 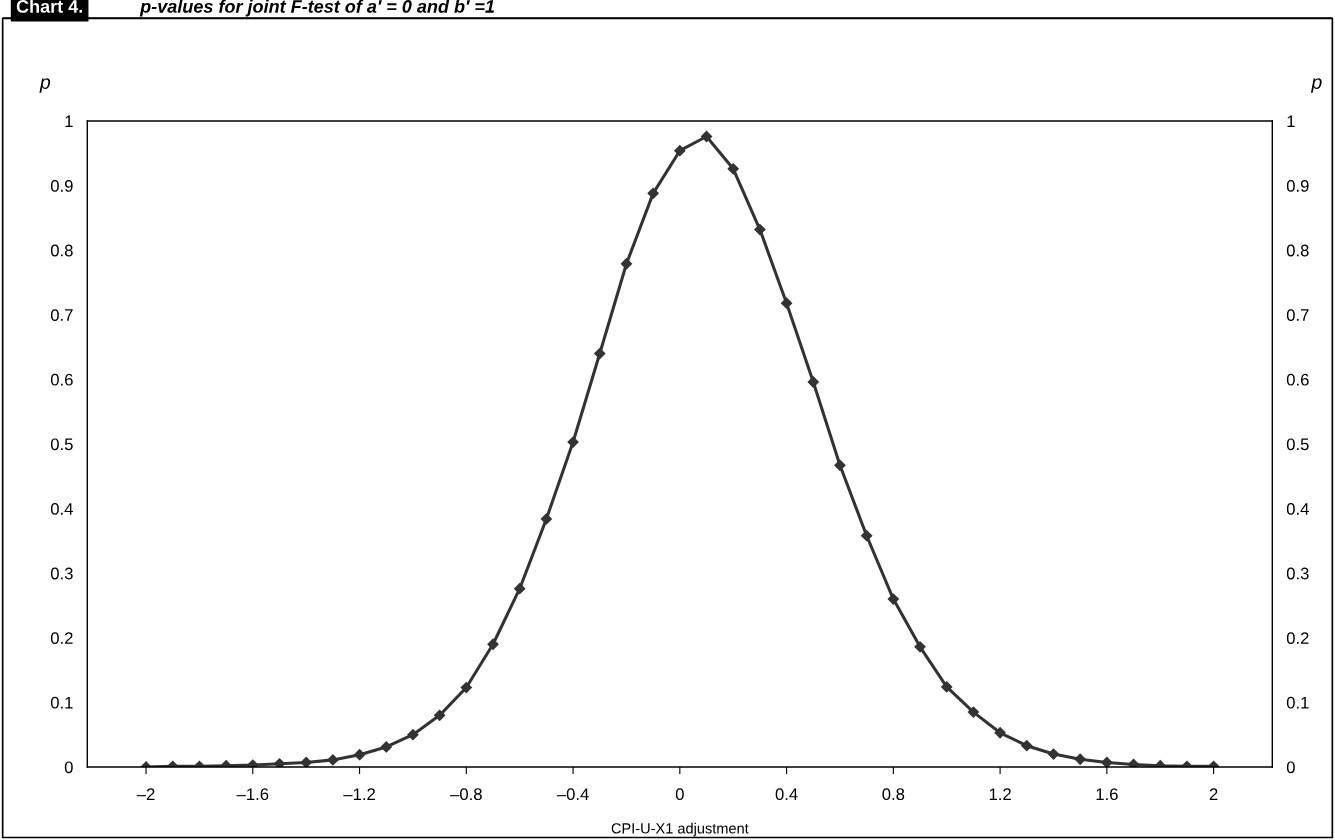 What do you see at coordinates (45, 85) in the screenshot?
I see `y-axis-title: p` at bounding box center [45, 85].